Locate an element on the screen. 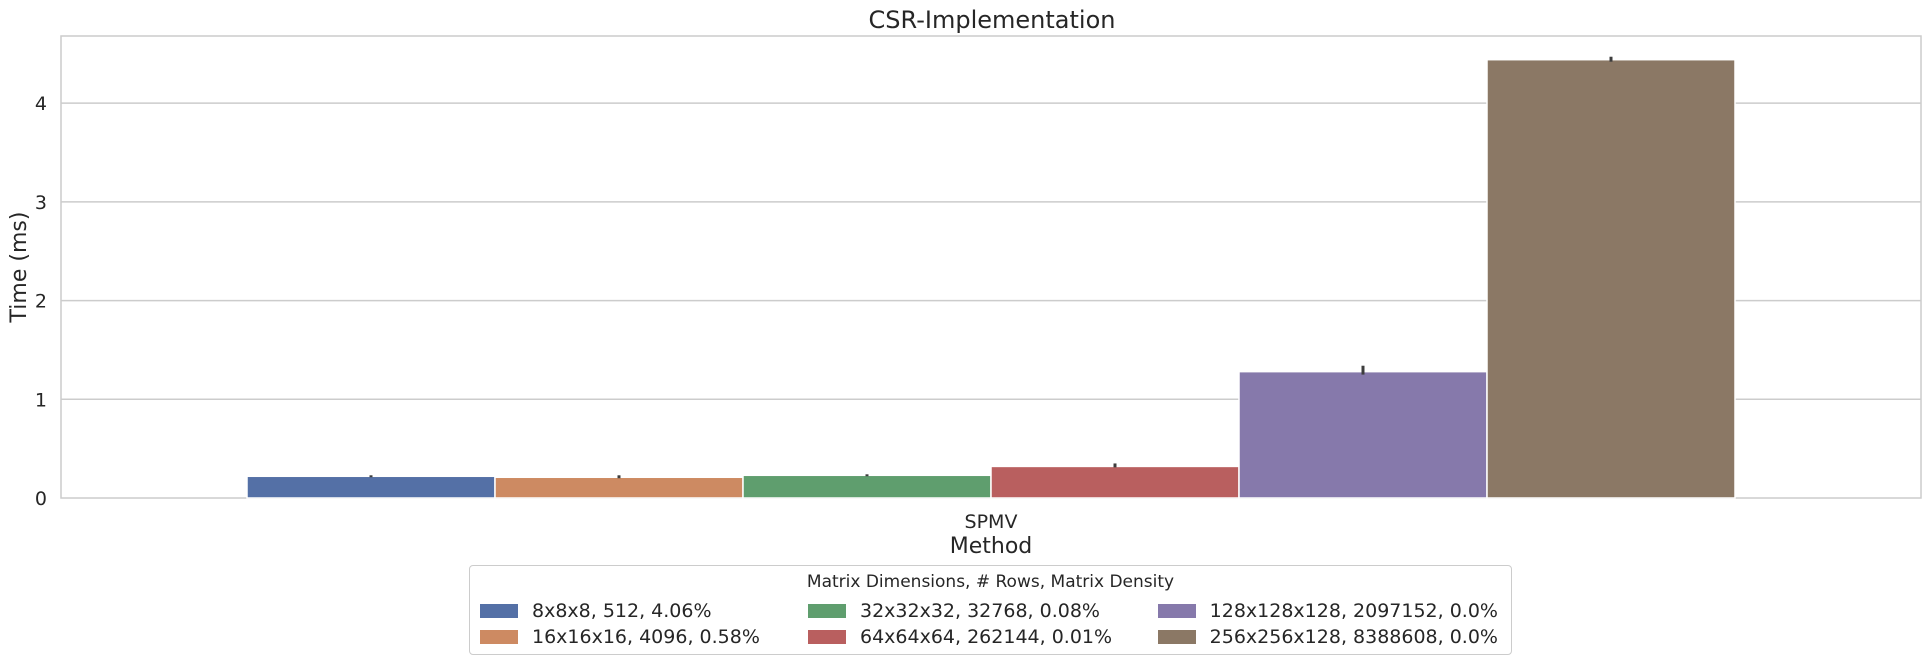 This screenshot has width=1931, height=665. y-tick-label-4: 4 is located at coordinates (41, 104).